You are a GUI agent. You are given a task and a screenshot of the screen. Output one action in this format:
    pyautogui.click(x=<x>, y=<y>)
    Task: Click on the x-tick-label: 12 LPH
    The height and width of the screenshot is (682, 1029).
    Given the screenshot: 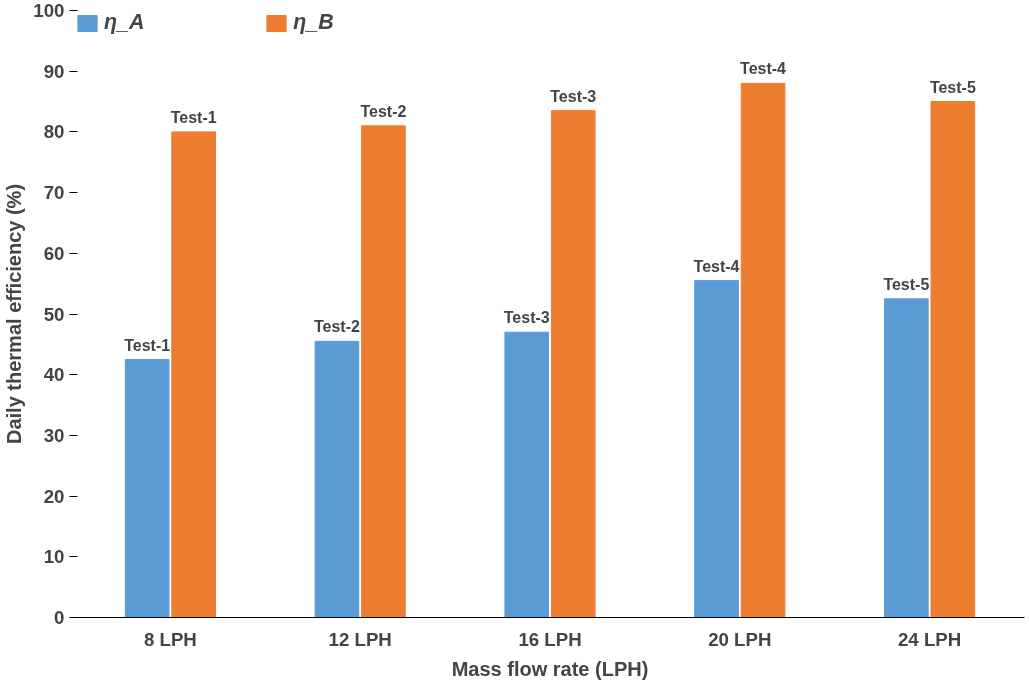 What is the action you would take?
    pyautogui.click(x=360, y=639)
    